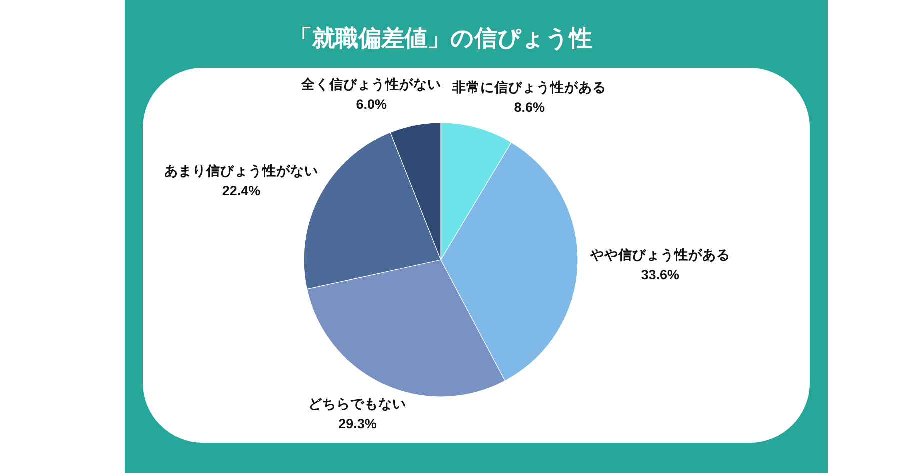 The width and height of the screenshot is (900, 473). I want to click on slice-label: どちらでもない, so click(357, 404).